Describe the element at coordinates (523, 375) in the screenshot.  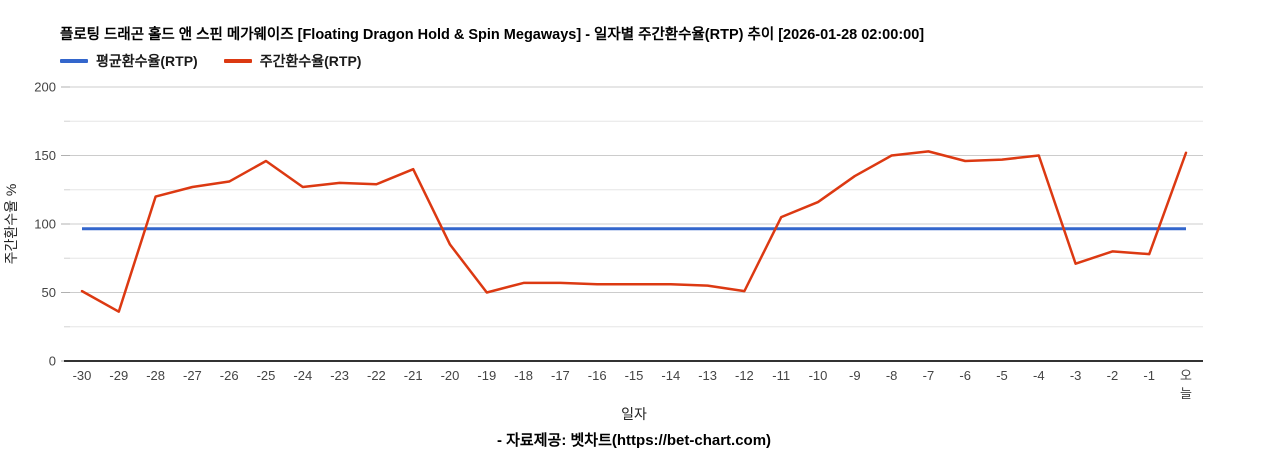
I see `x-tick-label: -18` at that location.